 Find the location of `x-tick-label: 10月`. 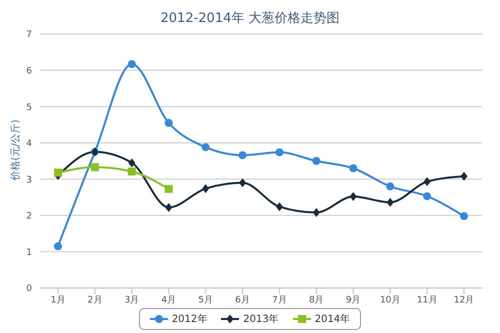

x-tick-label: 10月 is located at coordinates (390, 300).